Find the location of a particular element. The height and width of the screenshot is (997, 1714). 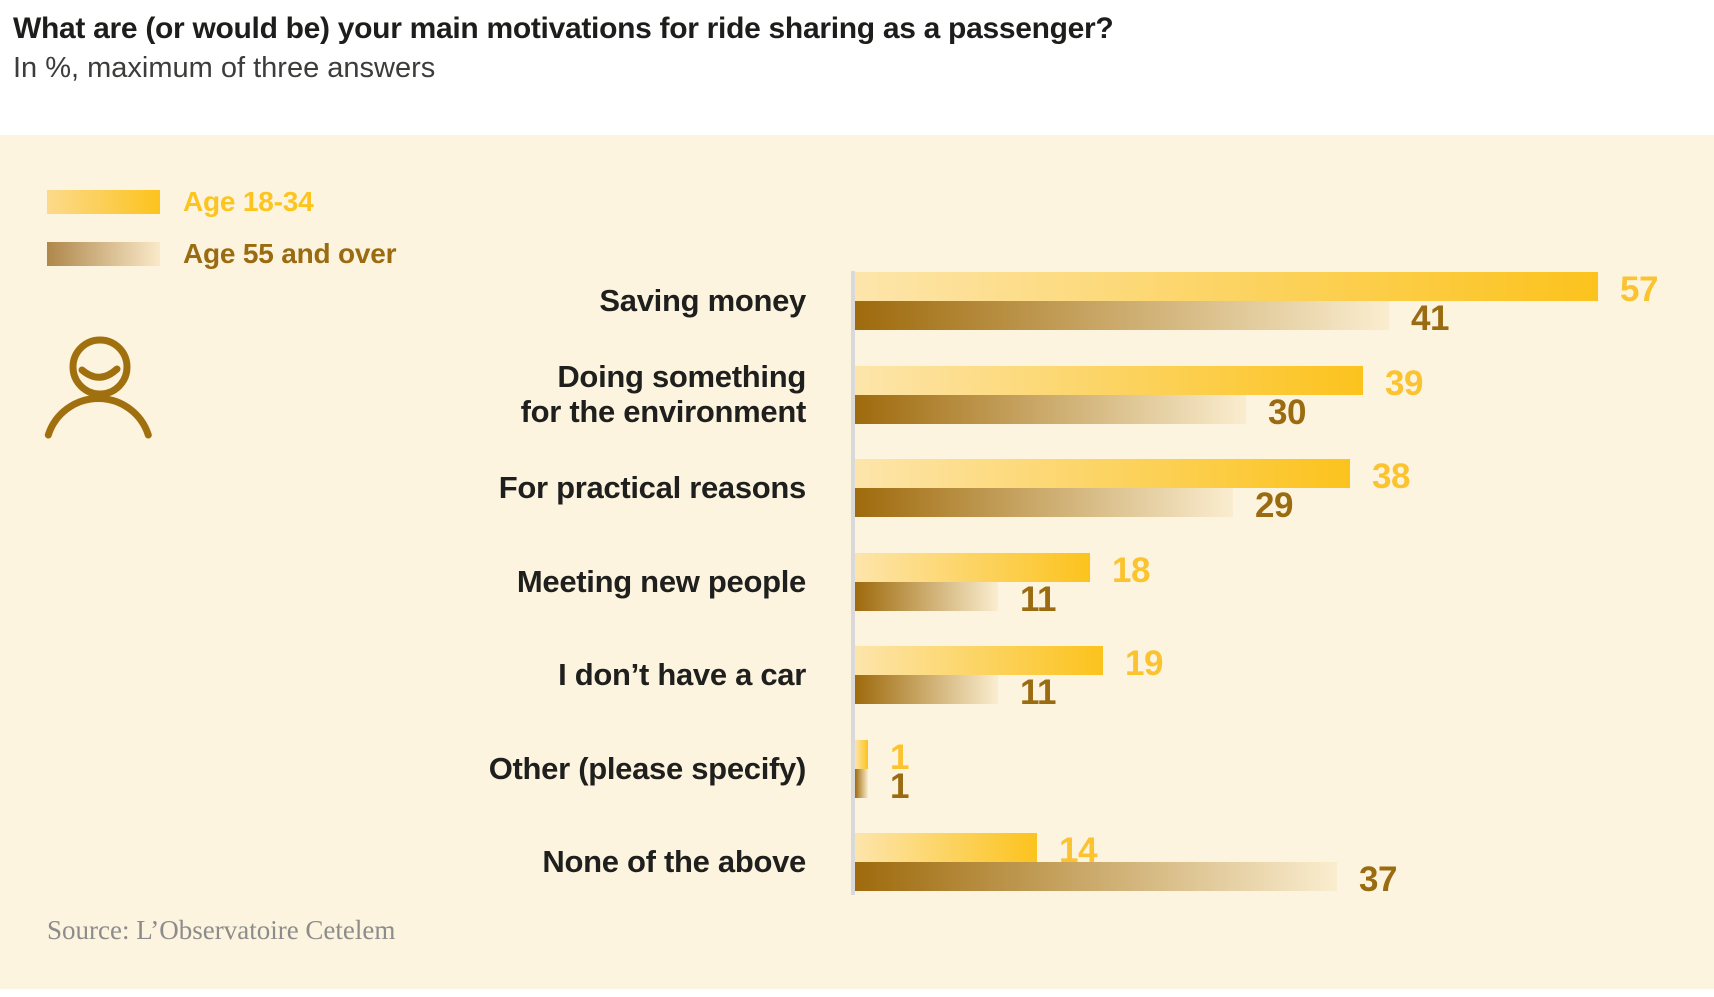

legend-item-age-18-34: Age 18-34 is located at coordinates (180, 202).